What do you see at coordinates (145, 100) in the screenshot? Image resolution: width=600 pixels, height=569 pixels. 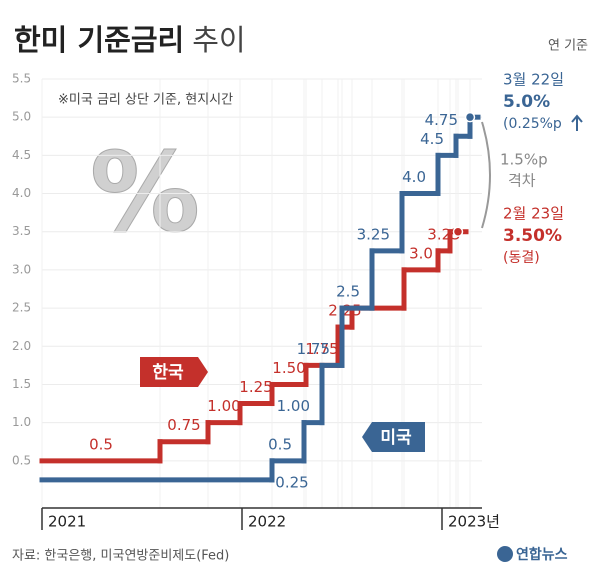 I see `note: ※미국 금리 상단 기준, 현지시간` at bounding box center [145, 100].